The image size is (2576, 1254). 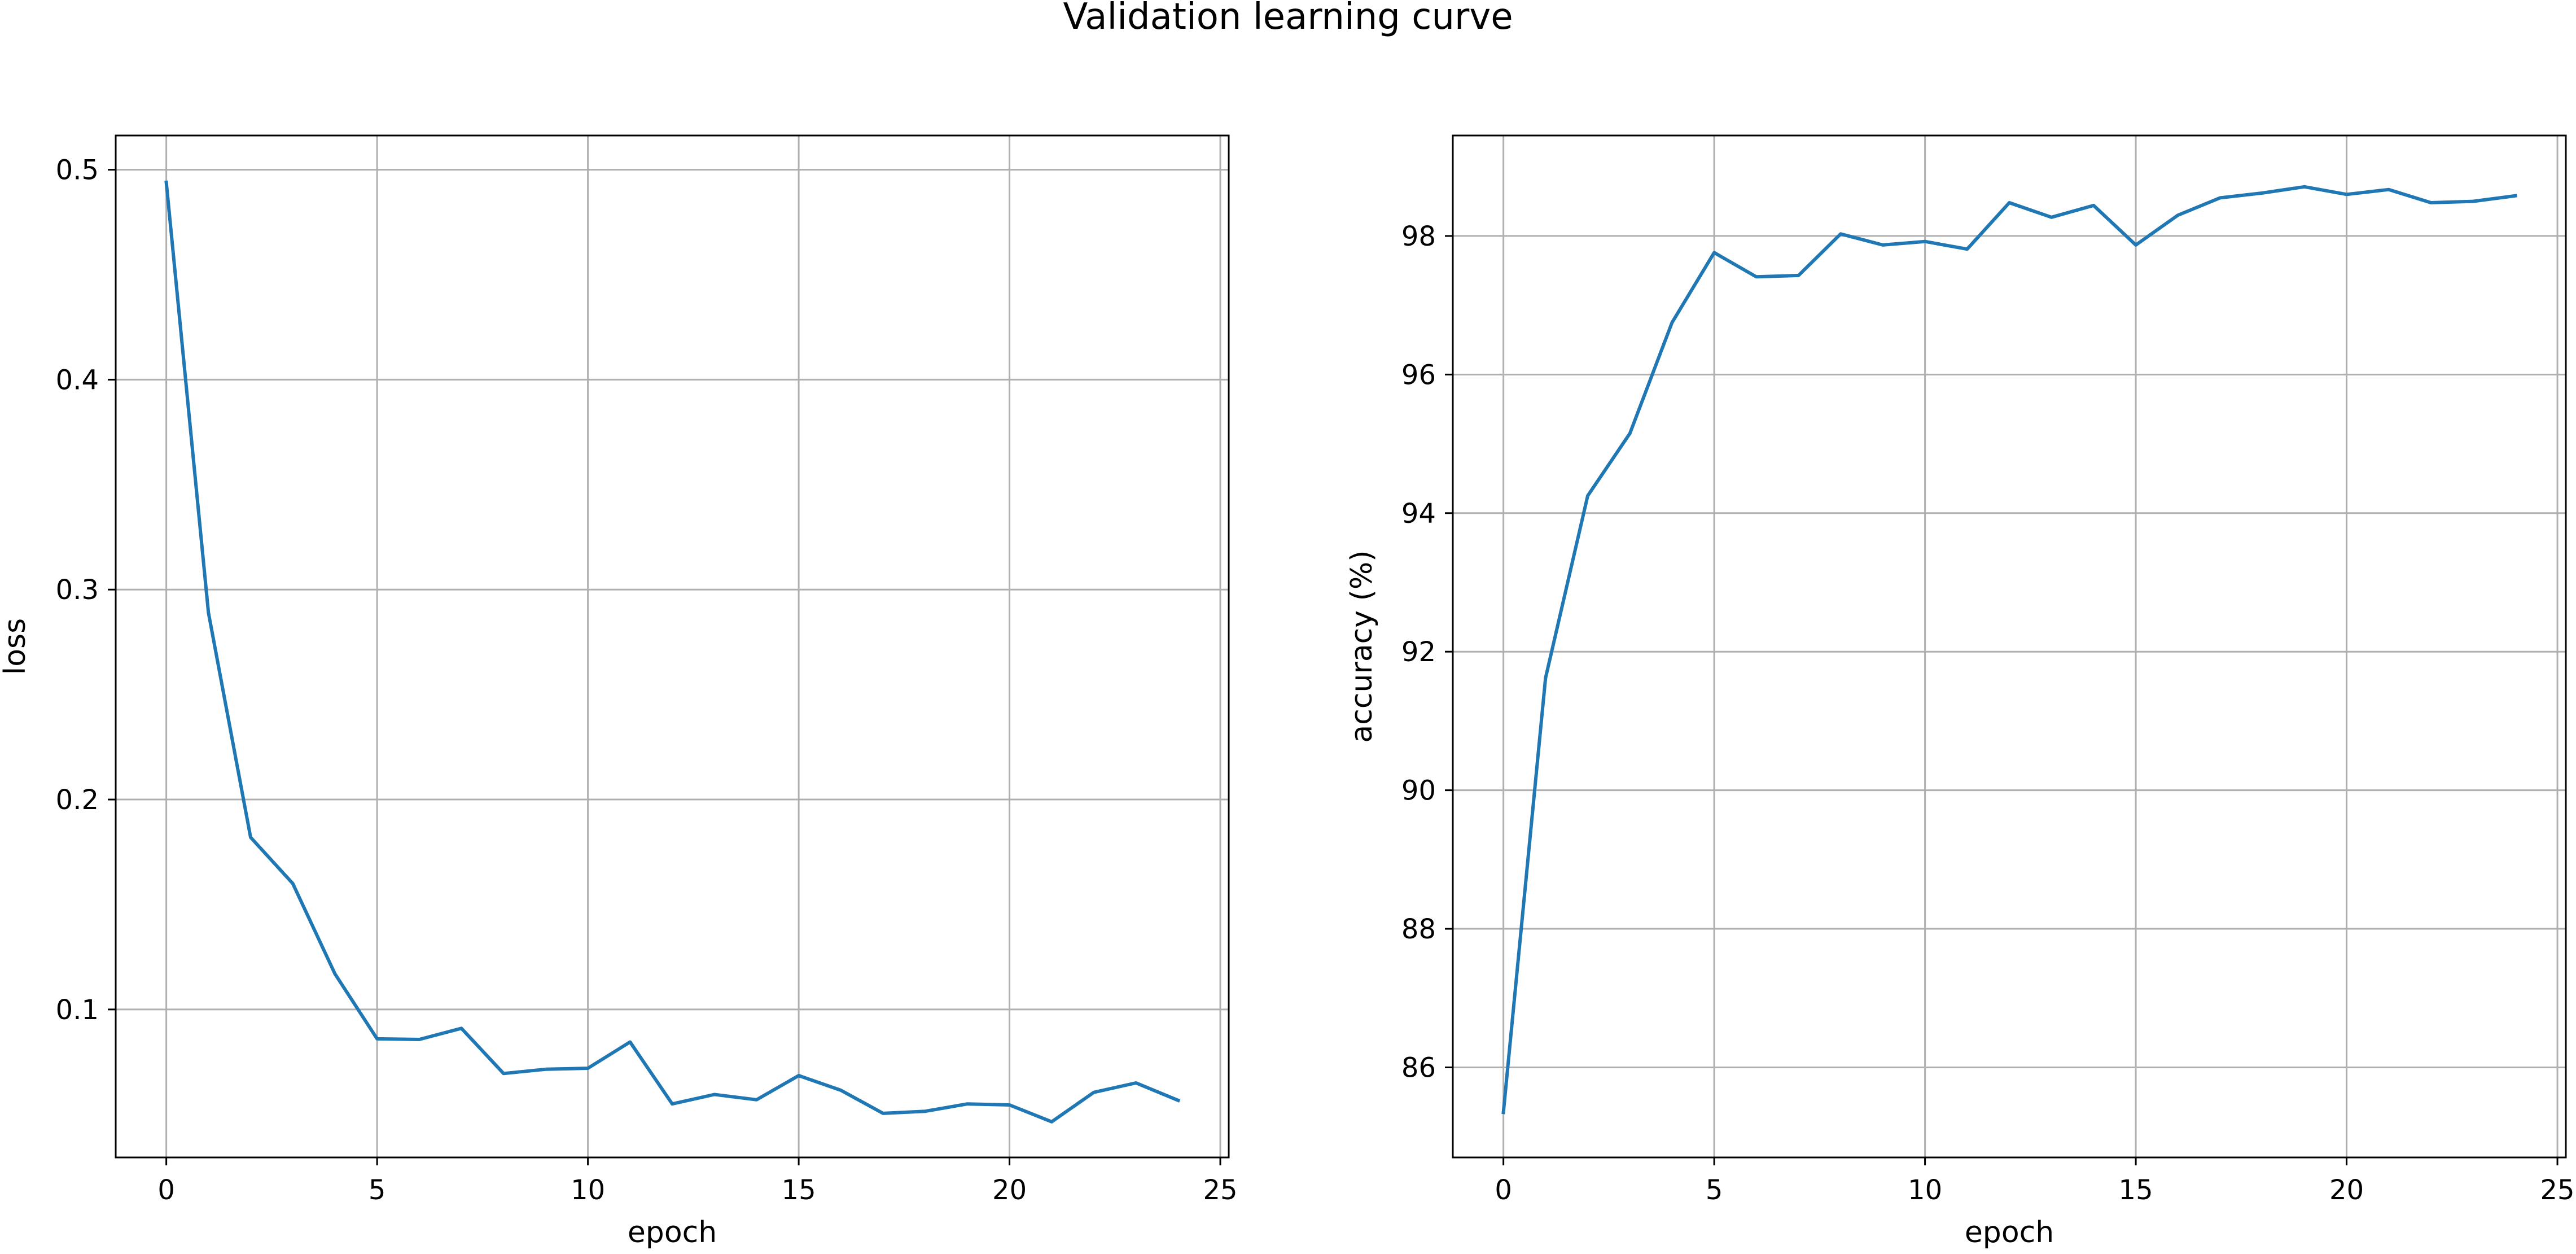 What do you see at coordinates (1288, 19) in the screenshot?
I see `figure-title: Validation learning curve` at bounding box center [1288, 19].